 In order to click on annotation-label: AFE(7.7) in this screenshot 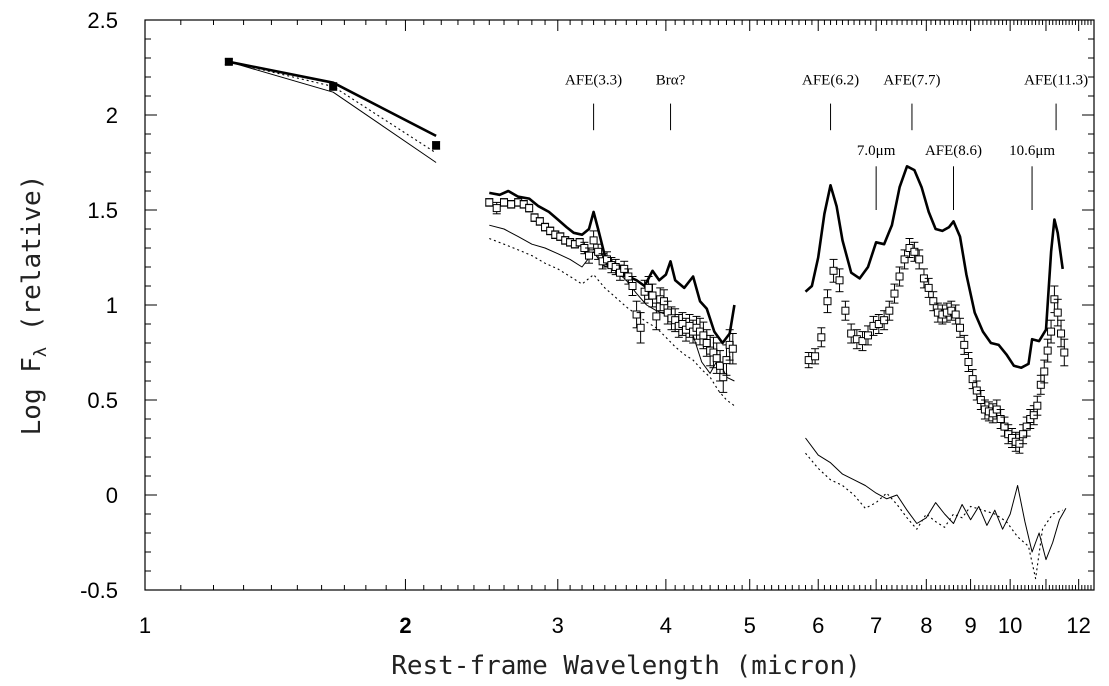, I will do `click(911, 81)`.